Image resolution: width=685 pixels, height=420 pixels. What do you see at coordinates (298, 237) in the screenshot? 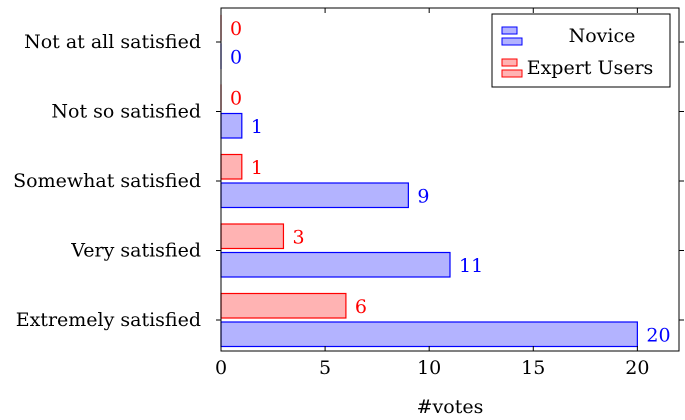
I see `data-label-expert: 3` at bounding box center [298, 237].